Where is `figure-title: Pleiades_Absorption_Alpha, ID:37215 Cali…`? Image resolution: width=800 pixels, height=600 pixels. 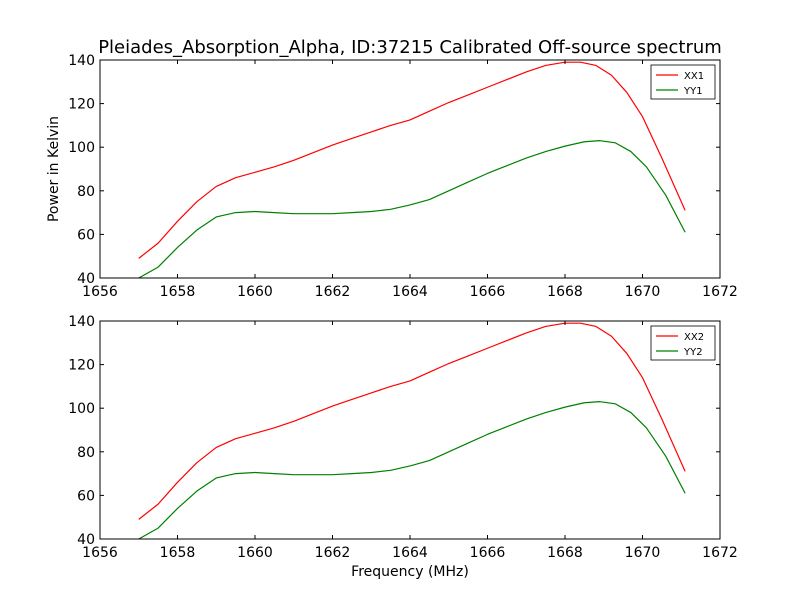 figure-title: Pleiades_Absorption_Alpha, ID:37215 Cali… is located at coordinates (410, 47).